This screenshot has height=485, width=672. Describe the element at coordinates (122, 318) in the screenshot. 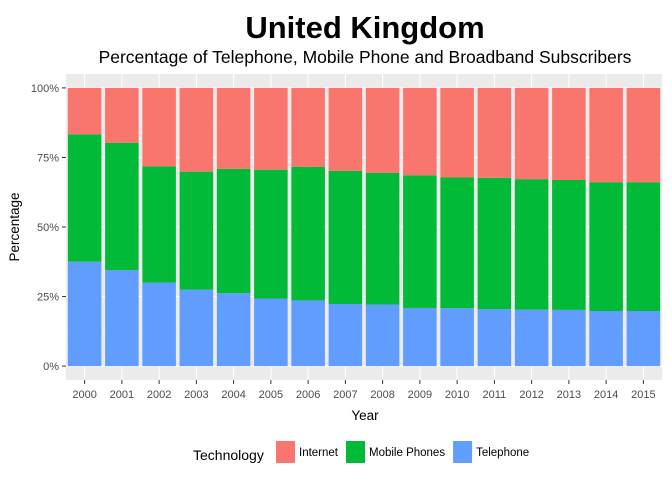

I see `bar-telephone-2001` at that location.